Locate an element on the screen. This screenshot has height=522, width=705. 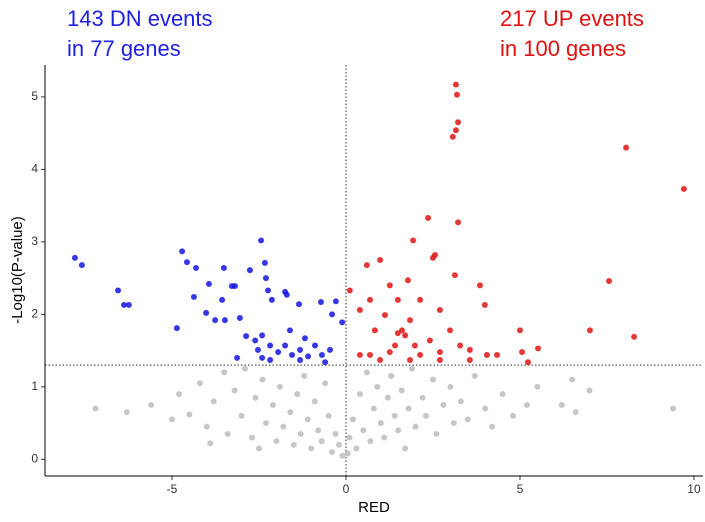
x-tick-label: 0 is located at coordinates (346, 489).